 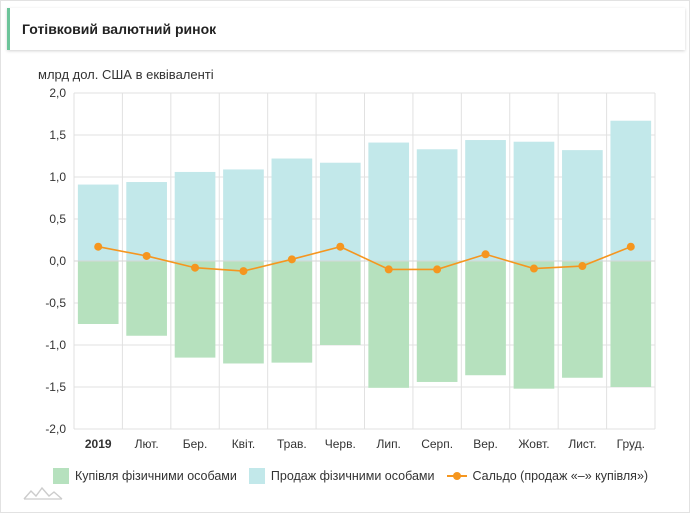 I want to click on y-axis-unit-label: млрд дол. США в еквіваленті, so click(x=126, y=74).